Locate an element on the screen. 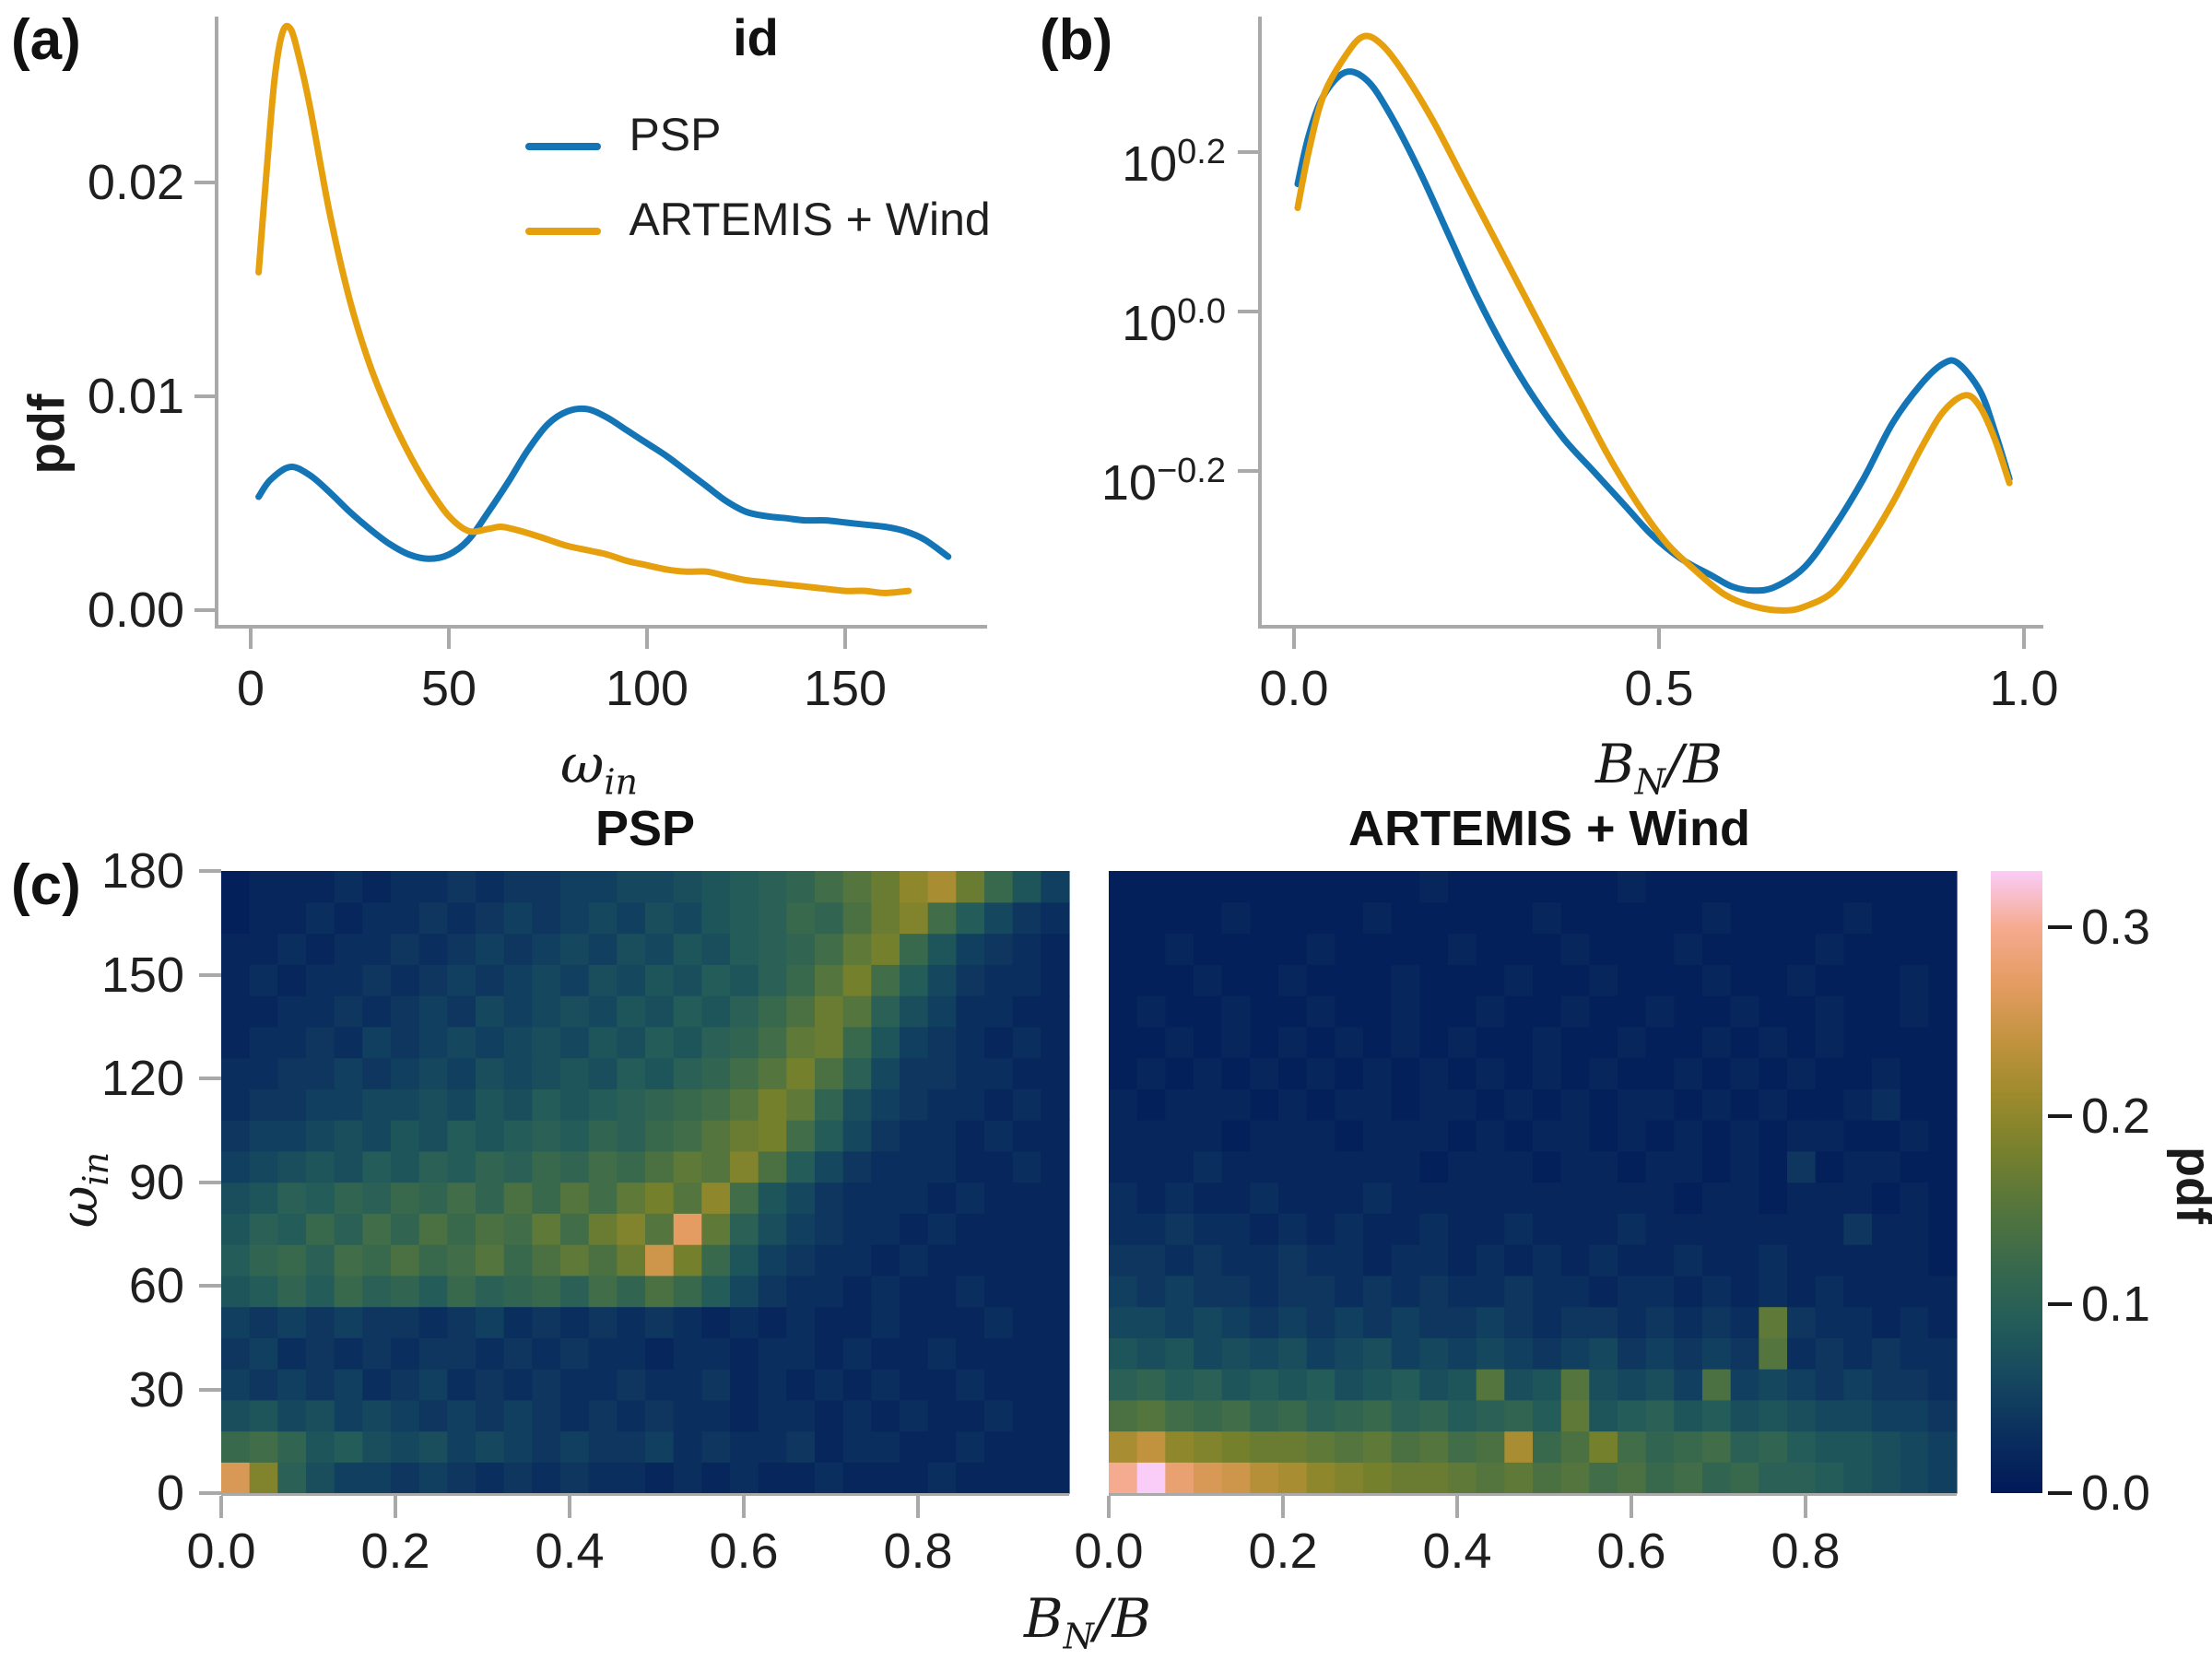 Image resolution: width=2212 pixels, height=1659 pixels. panel-b-x-tick-label: 1.0 is located at coordinates (2024, 688).